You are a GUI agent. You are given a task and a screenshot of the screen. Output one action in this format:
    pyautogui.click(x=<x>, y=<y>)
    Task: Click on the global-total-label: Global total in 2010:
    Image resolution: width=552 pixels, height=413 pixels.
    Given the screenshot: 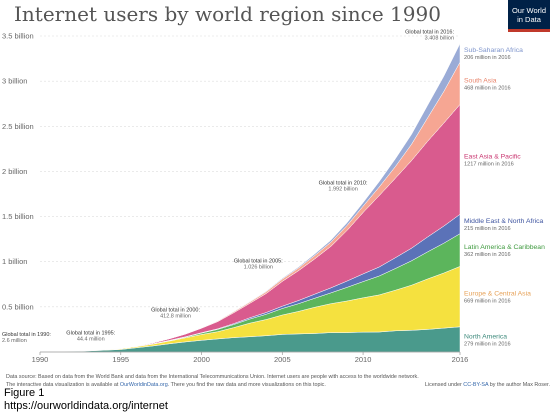 What is the action you would take?
    pyautogui.click(x=343, y=184)
    